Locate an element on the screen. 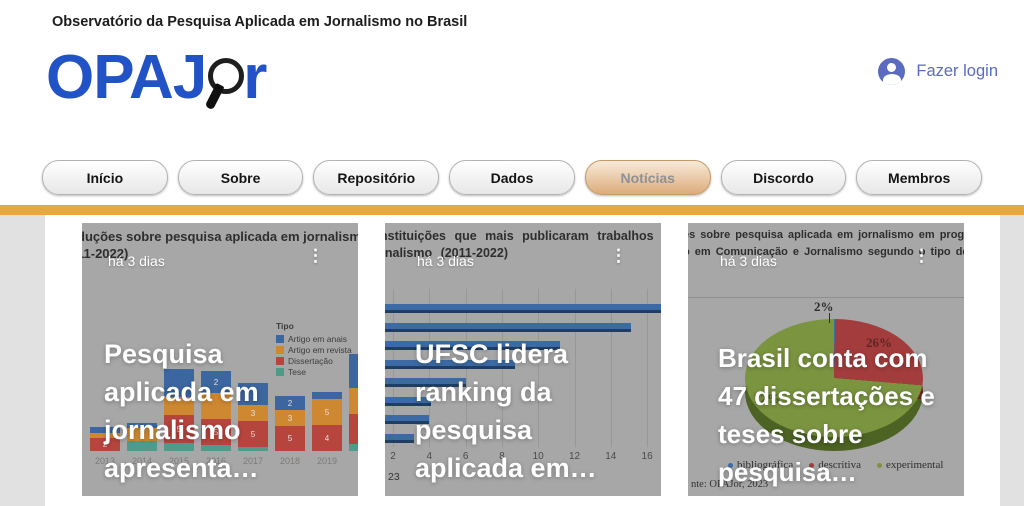 The height and width of the screenshot is (506, 1024). bar-segment: 4 is located at coordinates (327, 438).